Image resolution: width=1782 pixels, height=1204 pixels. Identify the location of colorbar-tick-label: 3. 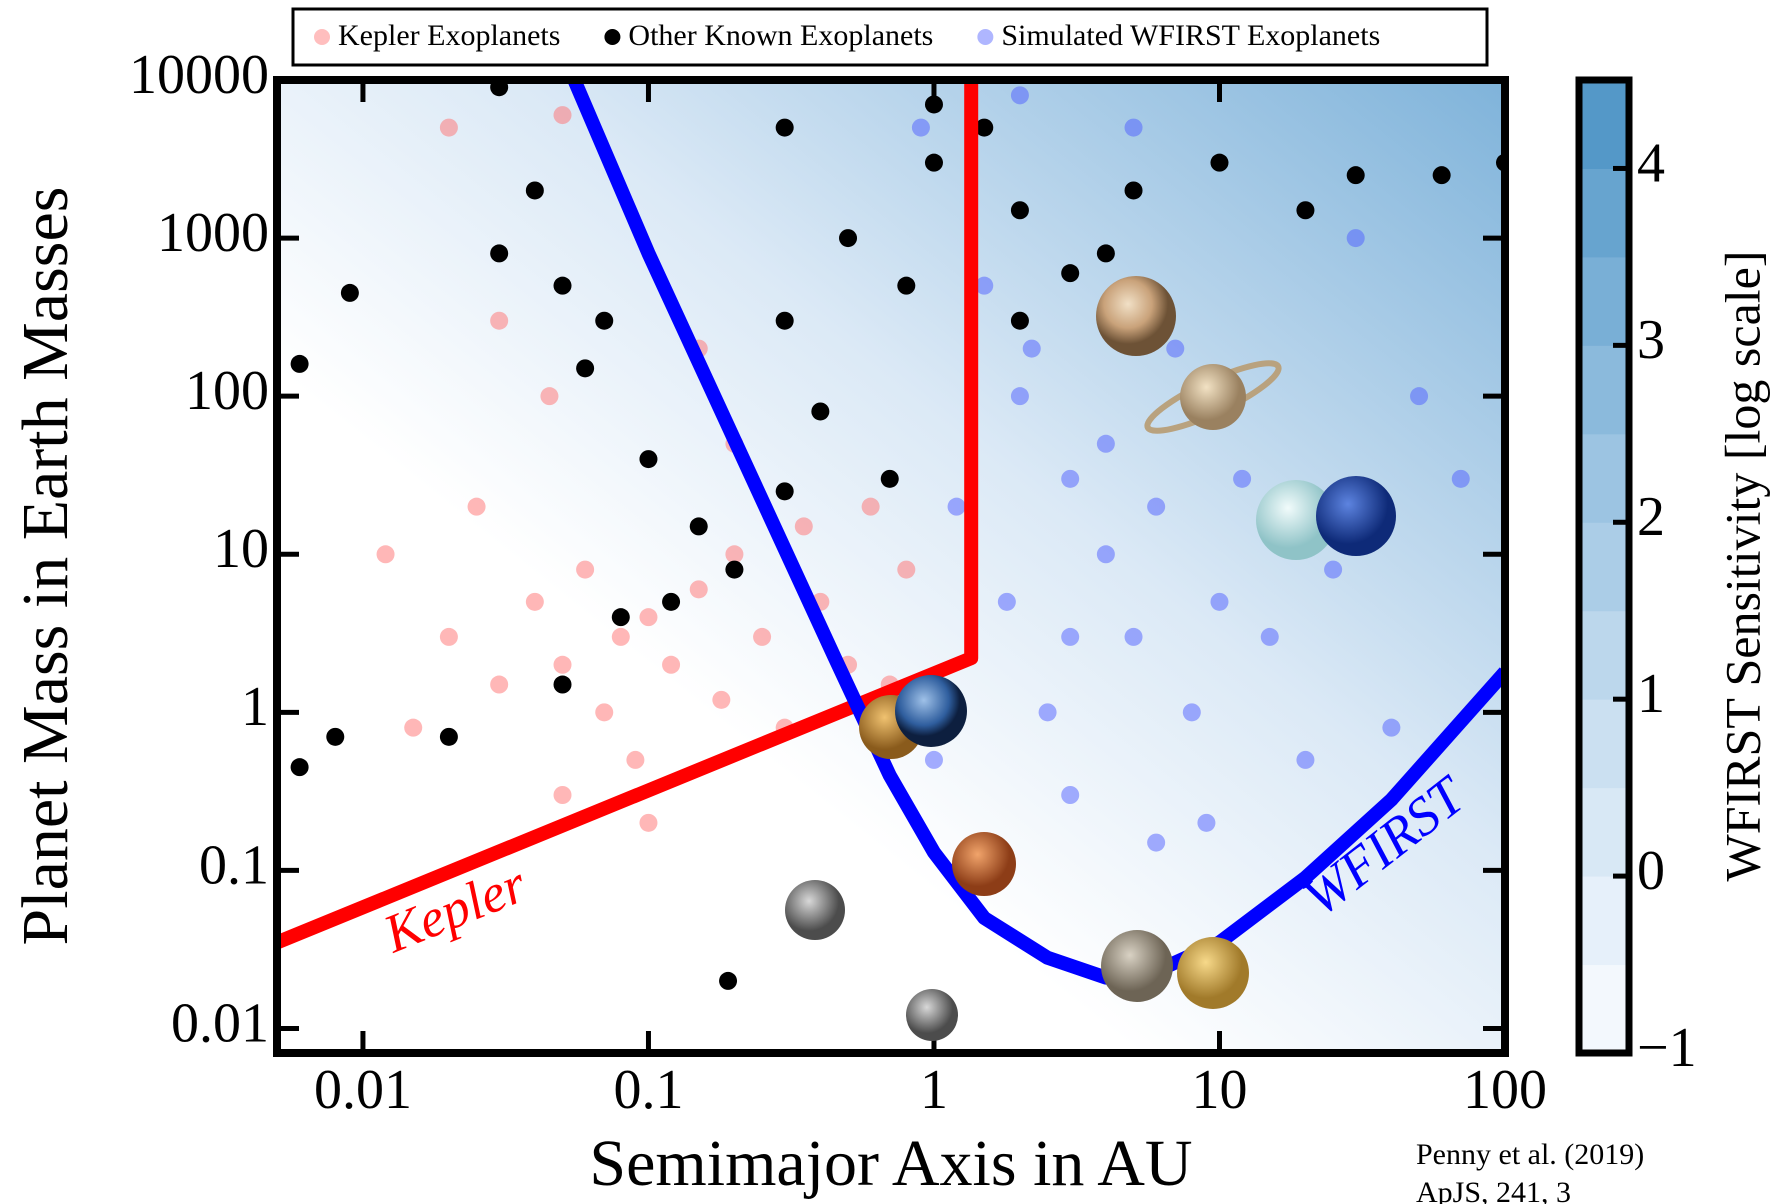
(1651, 340).